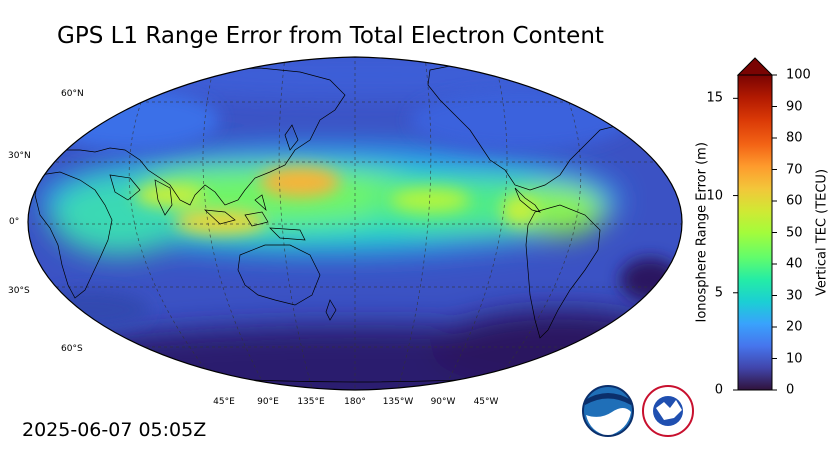  Describe the element at coordinates (608, 411) in the screenshot. I see `noaa-logo` at that location.